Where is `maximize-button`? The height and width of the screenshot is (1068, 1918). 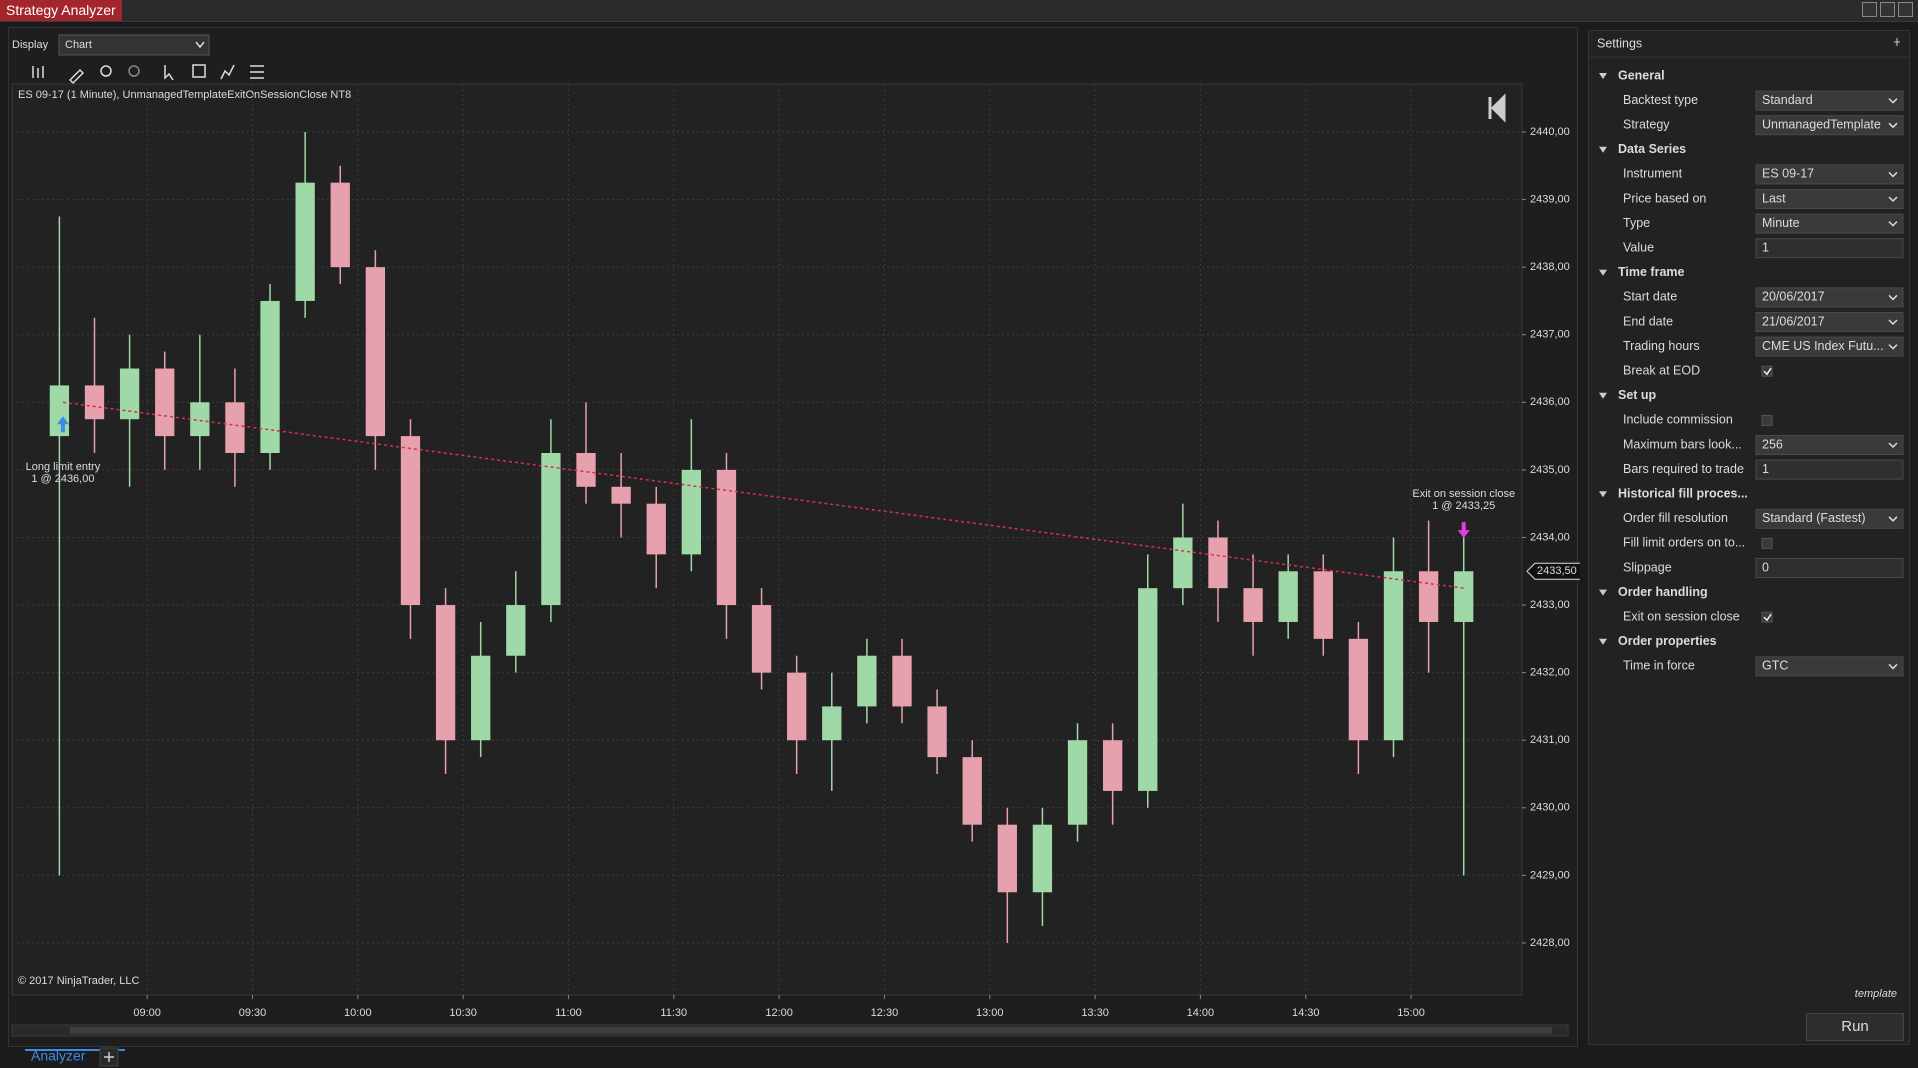
maximize-button is located at coordinates (1887, 9).